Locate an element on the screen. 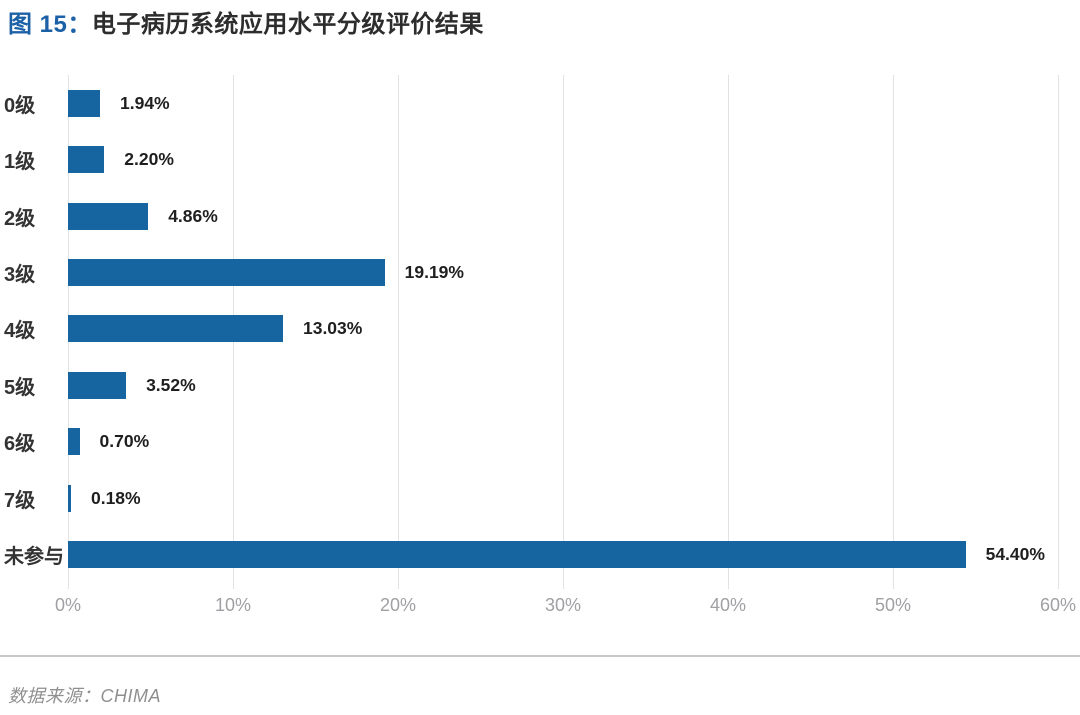 Image resolution: width=1080 pixels, height=715 pixels. x-axis-tick-label: 30% is located at coordinates (563, 605).